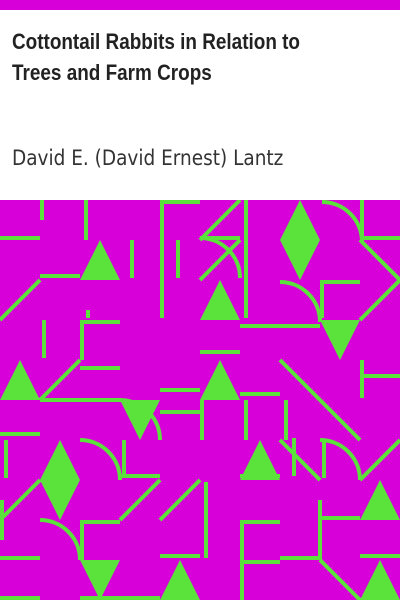  Describe the element at coordinates (148, 158) in the screenshot. I see `book-author: David E. (David Ernest) Lantz` at that location.